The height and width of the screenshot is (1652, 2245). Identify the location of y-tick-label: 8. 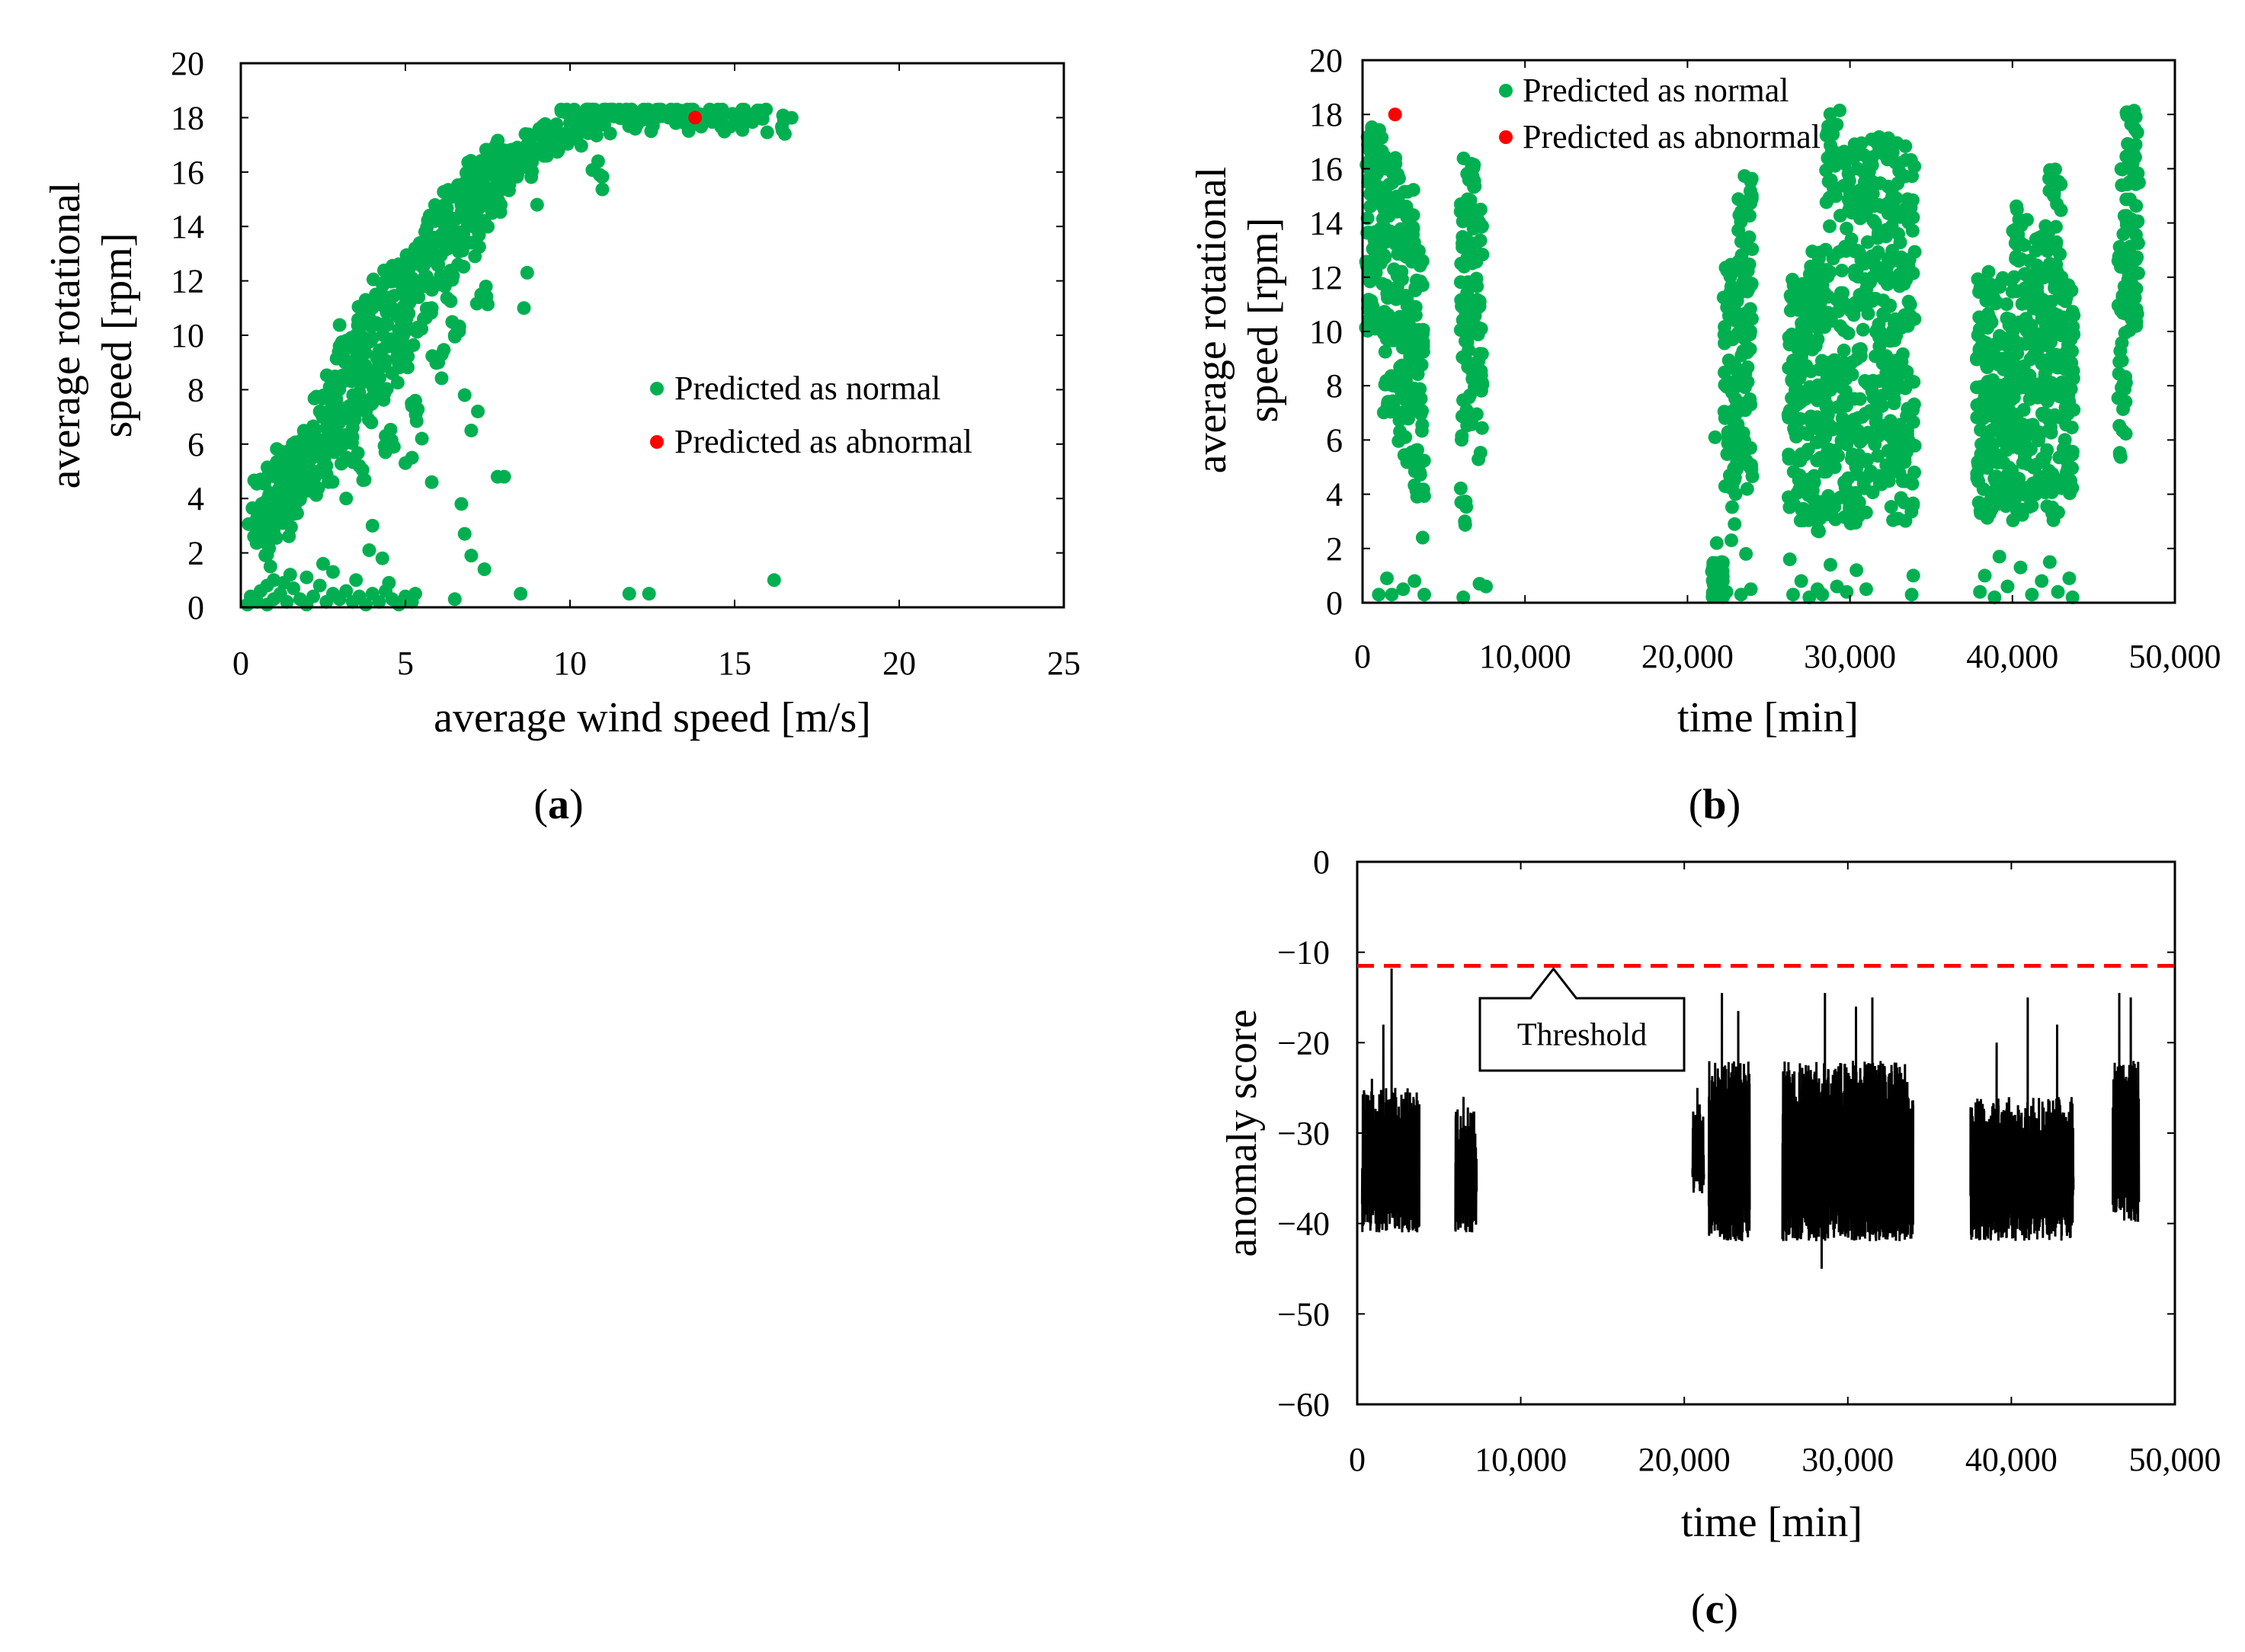
(195, 389).